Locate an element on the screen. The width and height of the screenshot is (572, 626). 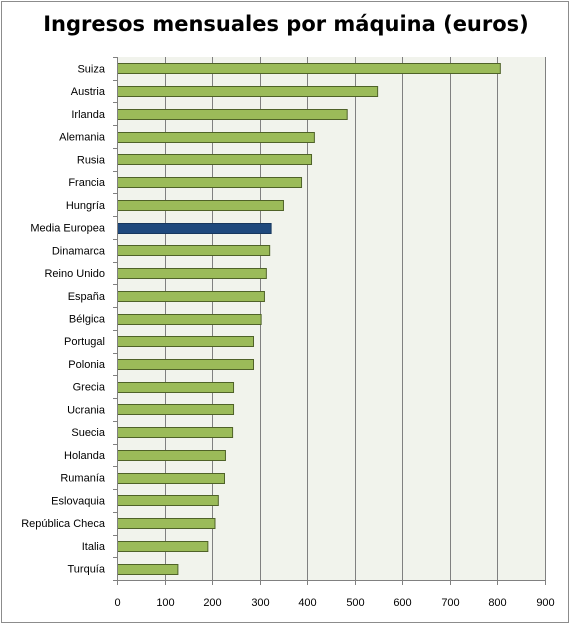
y-tick-label: España is located at coordinates (87, 297).